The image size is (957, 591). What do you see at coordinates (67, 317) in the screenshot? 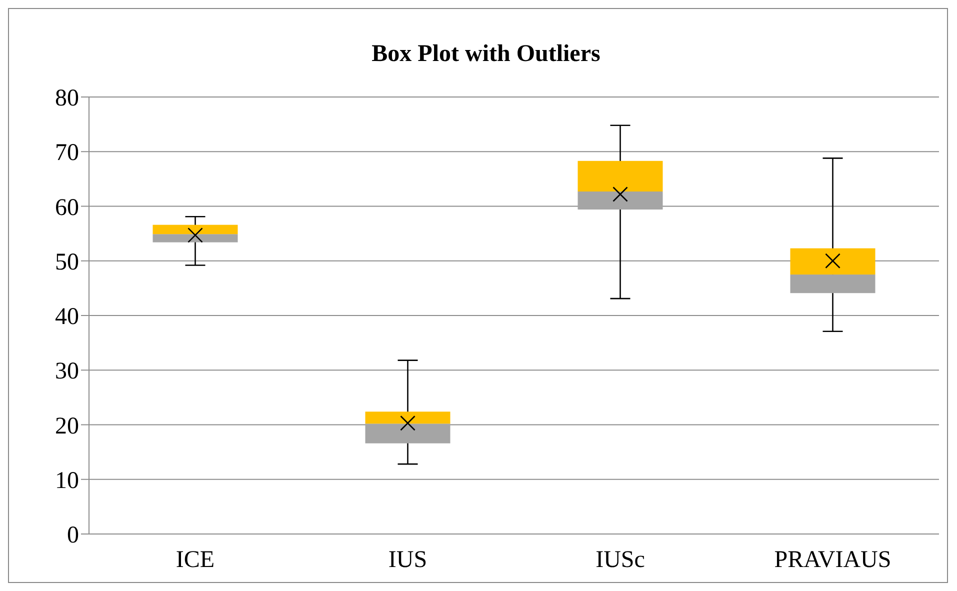
I see `y-tick-label: 40` at bounding box center [67, 317].